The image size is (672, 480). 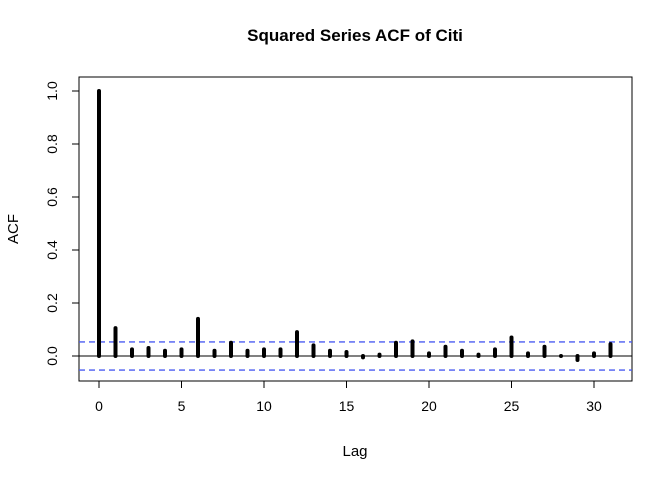 What do you see at coordinates (182, 406) in the screenshot?
I see `x-tick-label: 5` at bounding box center [182, 406].